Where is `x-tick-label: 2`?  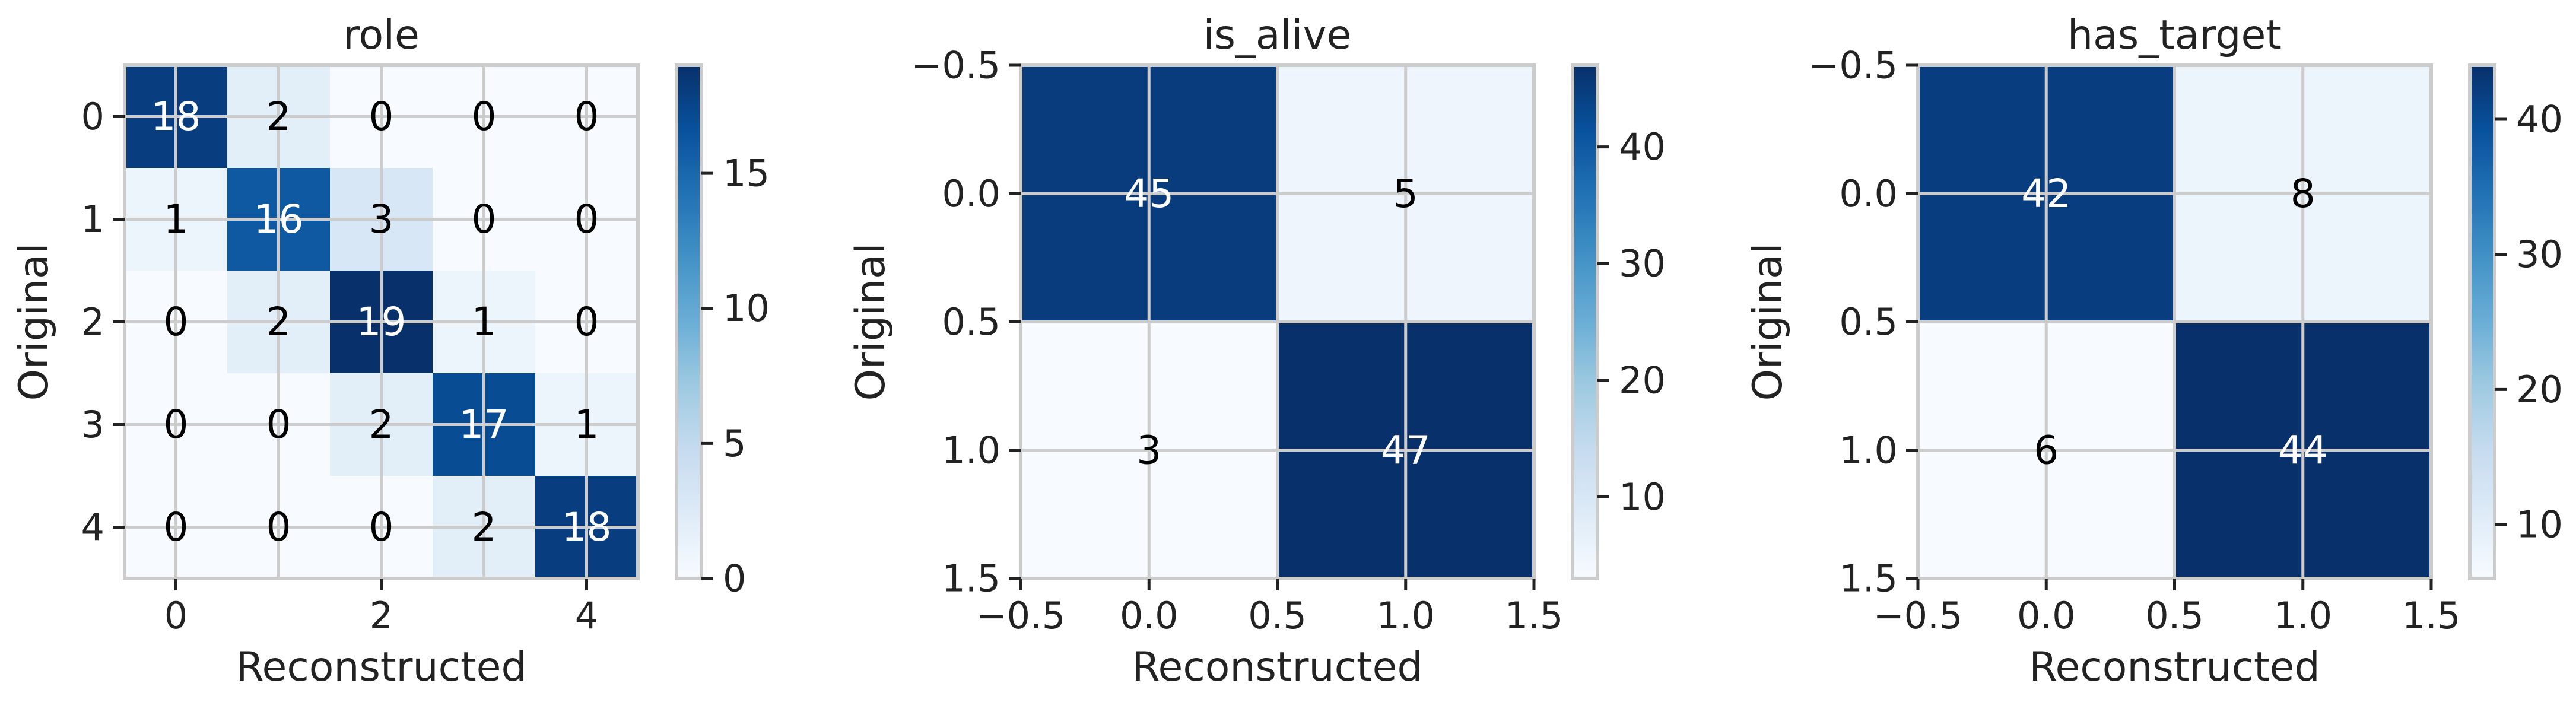
x-tick-label: 2 is located at coordinates (381, 616).